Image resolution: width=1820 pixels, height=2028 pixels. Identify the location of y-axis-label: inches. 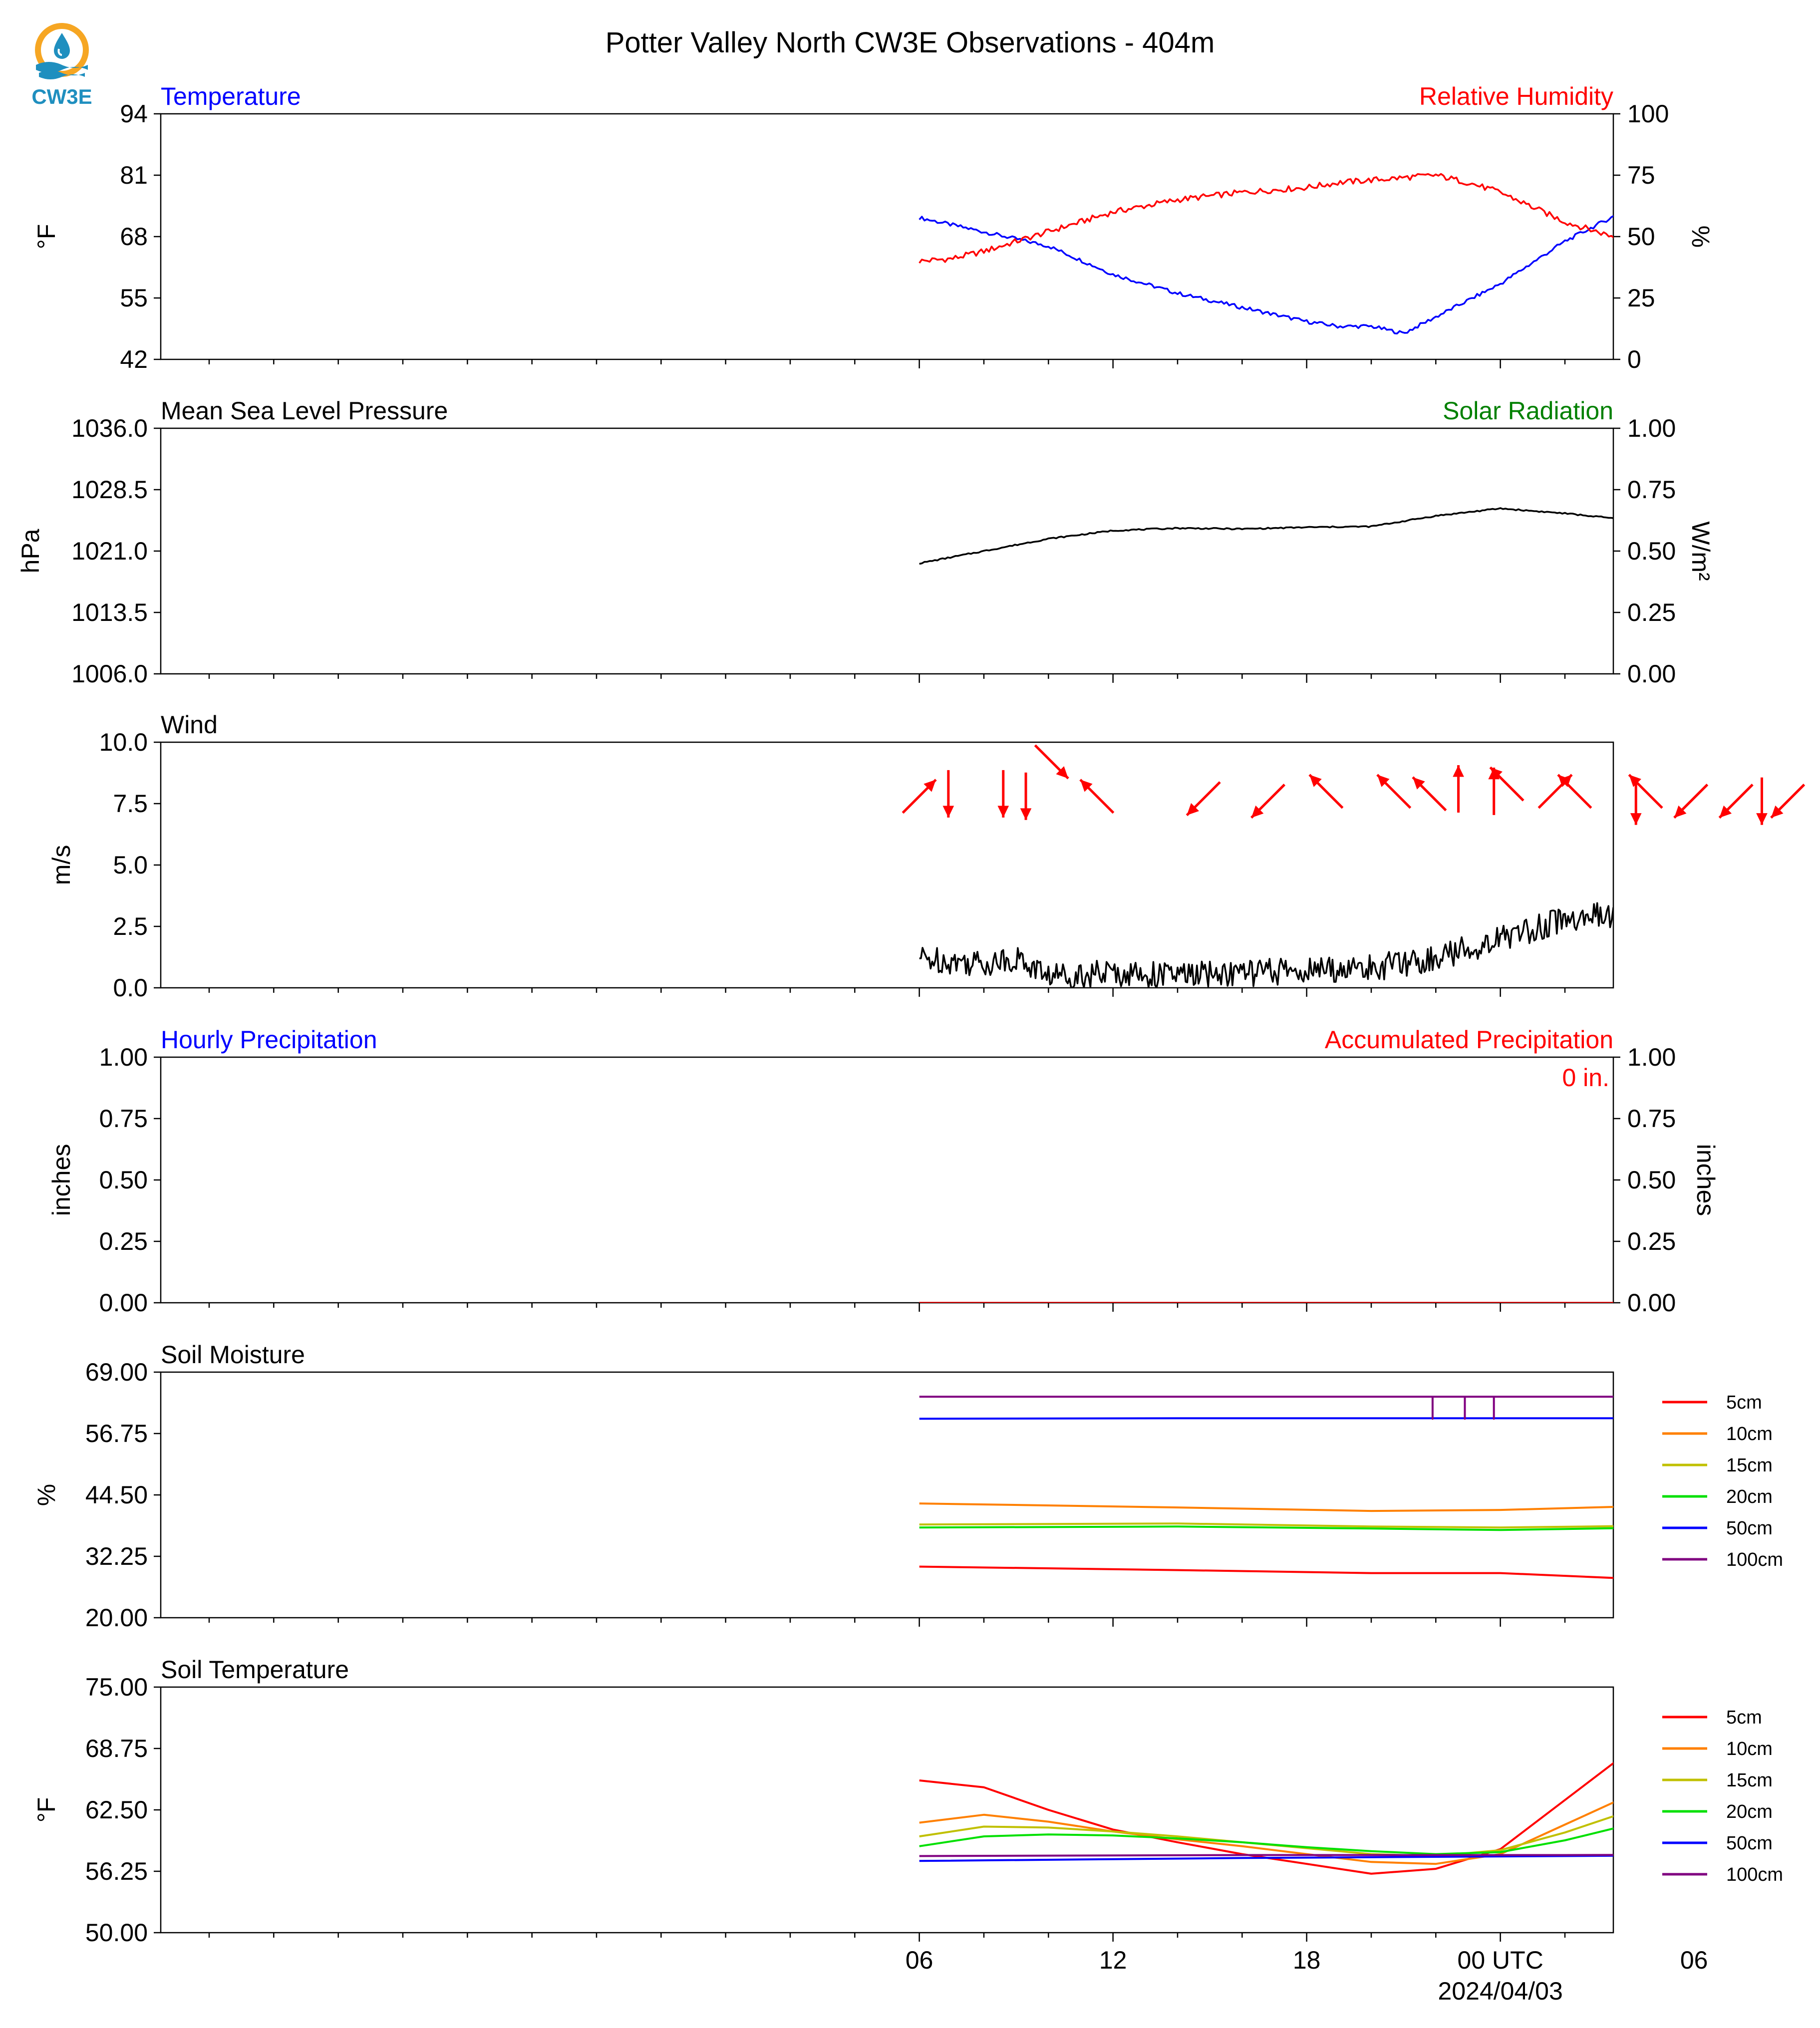
(61, 1180).